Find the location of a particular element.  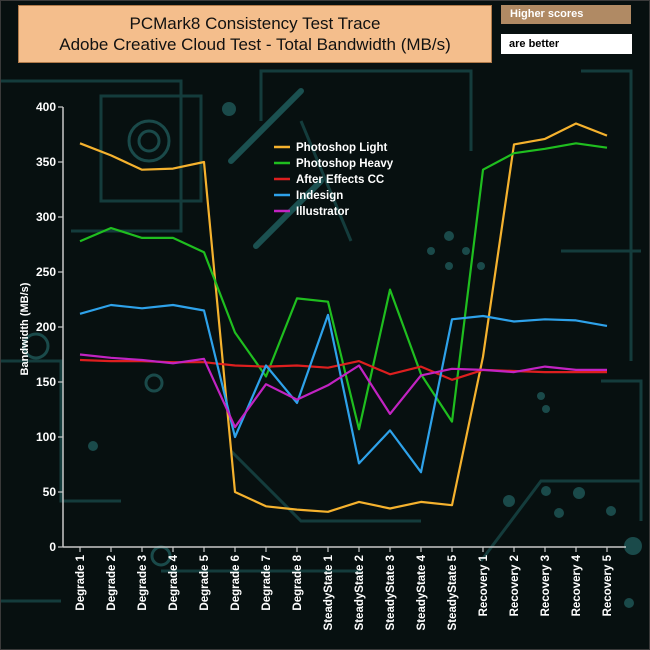

x-tick-label: Degrade 2 is located at coordinates (112, 583).